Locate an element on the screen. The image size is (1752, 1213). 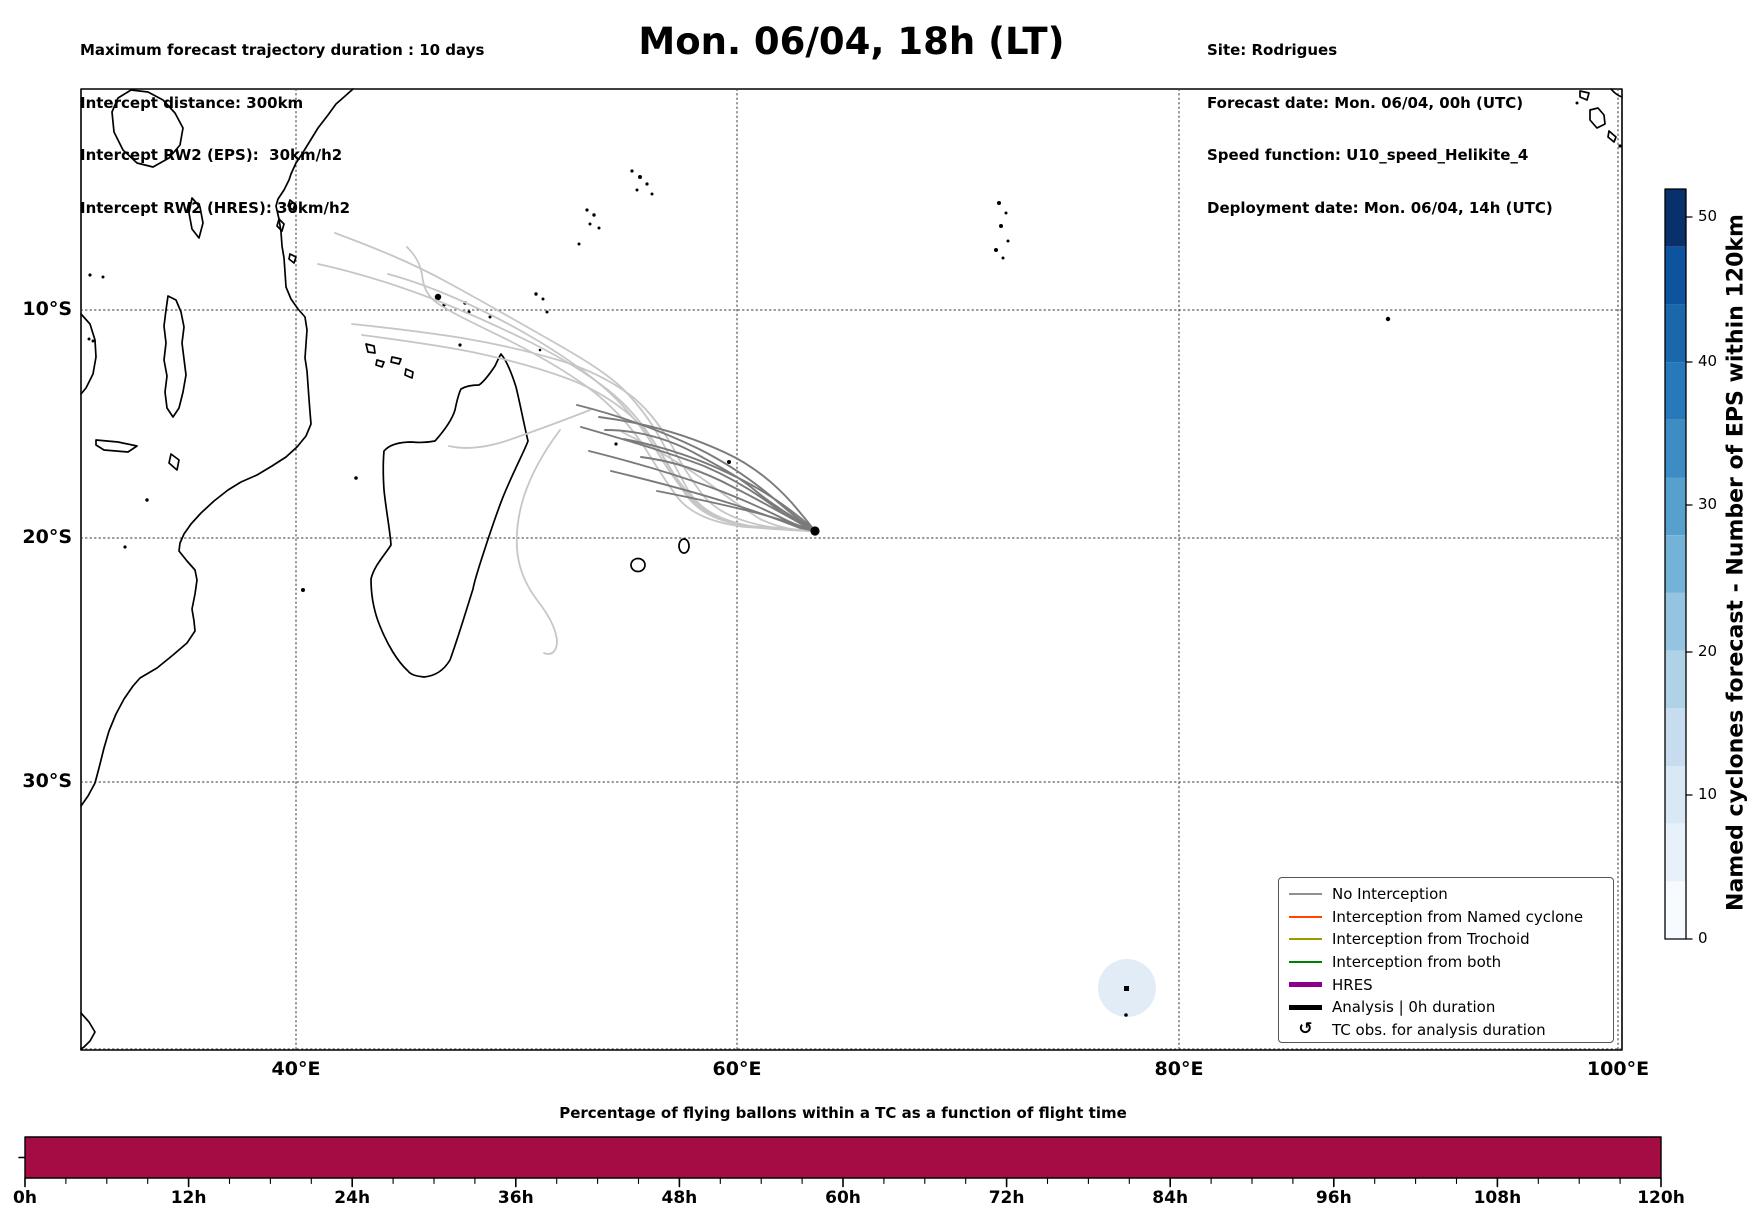
trajectories-light is located at coordinates (565, 443).